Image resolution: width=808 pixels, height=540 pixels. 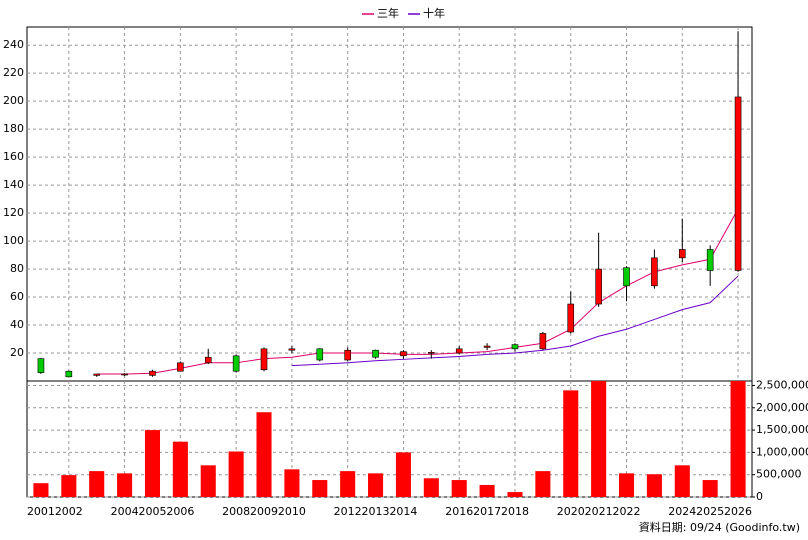 What do you see at coordinates (782, 429) in the screenshot?
I see `y2-tick-label: 1,500,000` at bounding box center [782, 429].